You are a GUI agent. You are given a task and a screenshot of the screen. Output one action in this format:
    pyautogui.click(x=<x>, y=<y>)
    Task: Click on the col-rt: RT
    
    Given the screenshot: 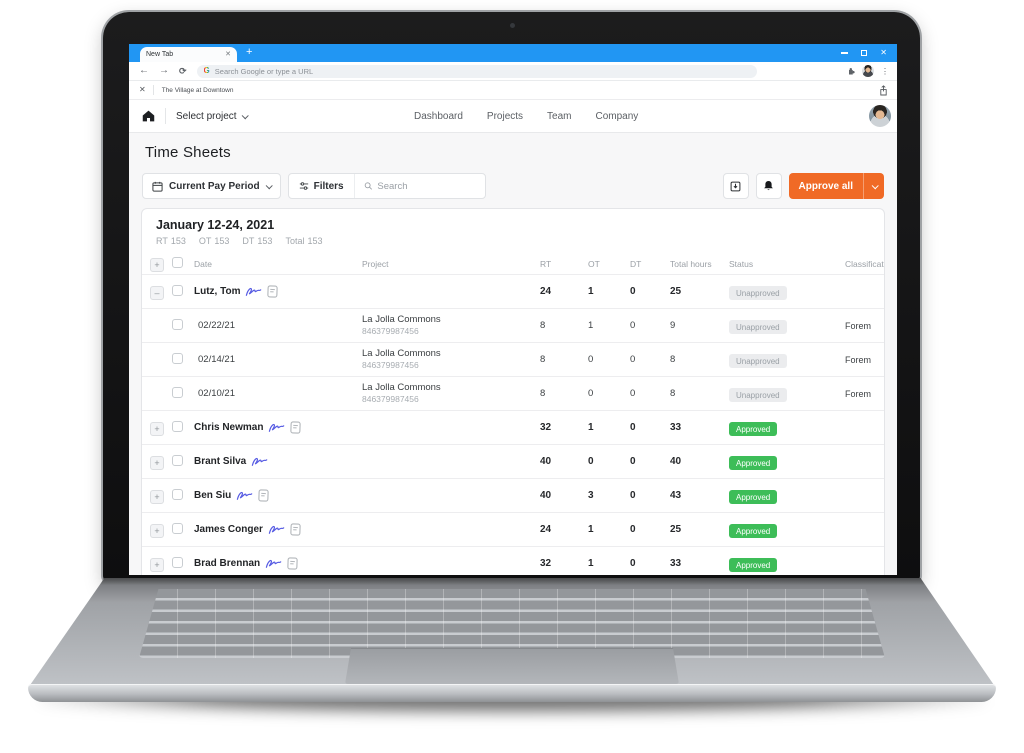 What is the action you would take?
    pyautogui.click(x=546, y=263)
    